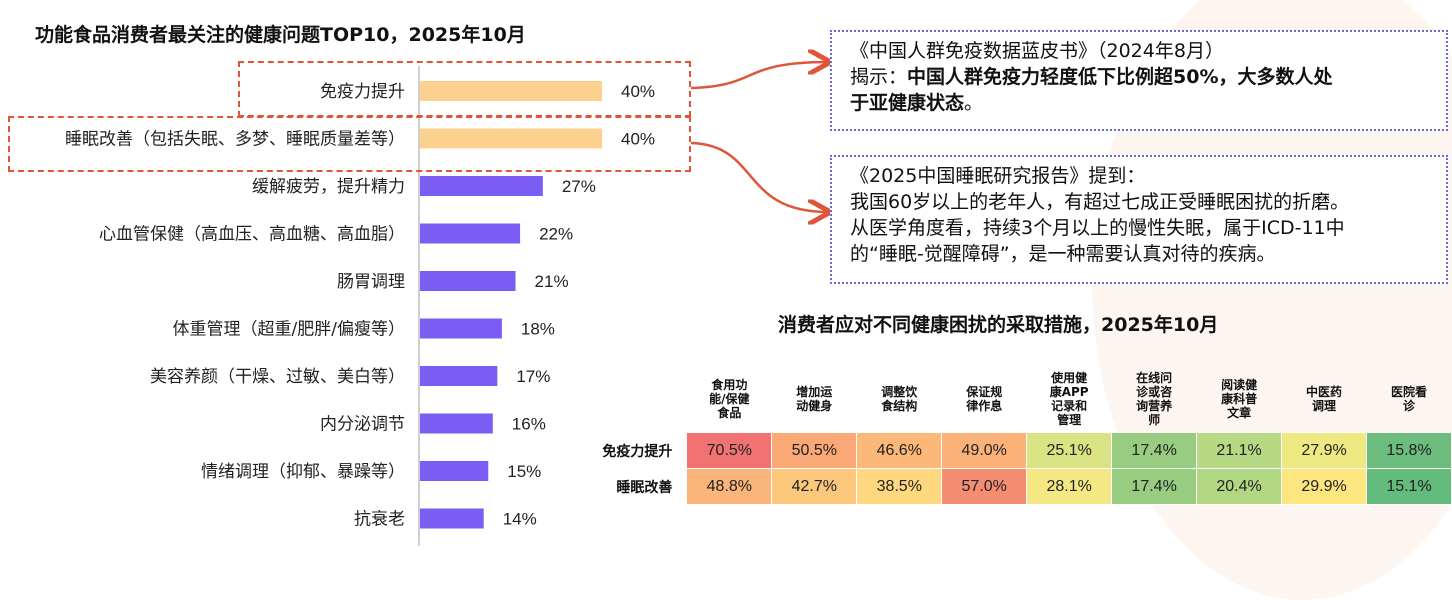  What do you see at coordinates (529, 424) in the screenshot?
I see `bar-value-label: 16%` at bounding box center [529, 424].